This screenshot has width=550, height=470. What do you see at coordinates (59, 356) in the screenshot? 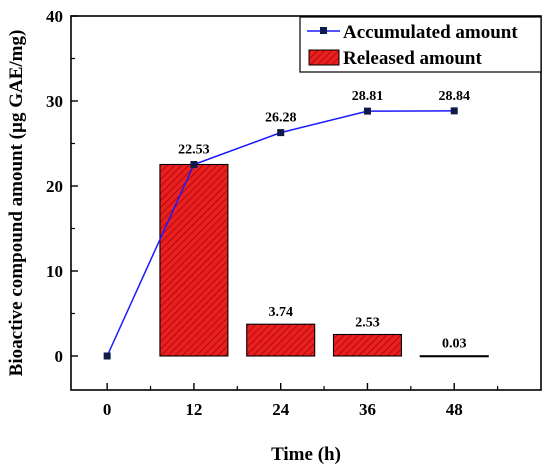
I see `y-tick-label: 0` at bounding box center [59, 356].